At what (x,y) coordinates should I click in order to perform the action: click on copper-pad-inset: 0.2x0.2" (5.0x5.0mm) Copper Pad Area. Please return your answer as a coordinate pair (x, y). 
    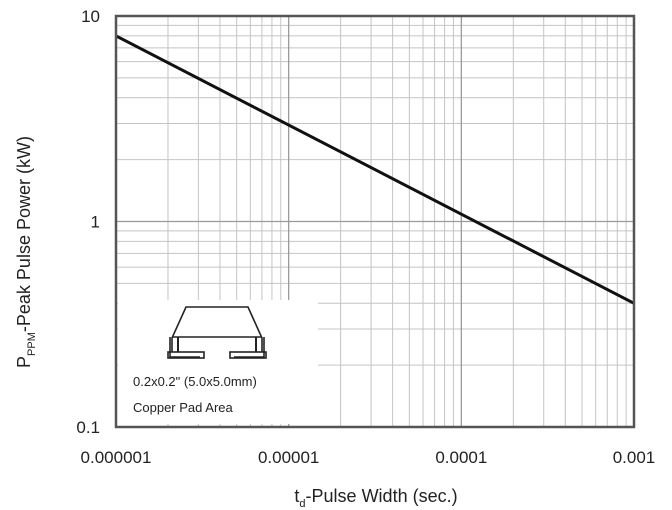
    Looking at the image, I should click on (218, 362).